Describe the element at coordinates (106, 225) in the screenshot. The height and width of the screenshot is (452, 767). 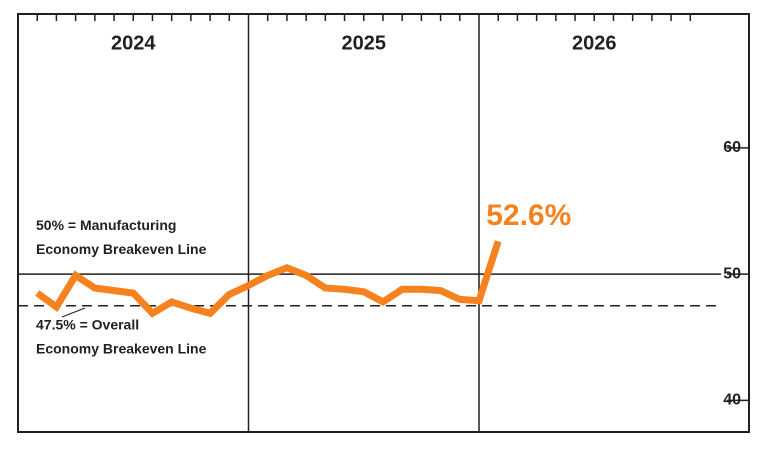
I see `reference-label: 50% = Manufacturing` at that location.